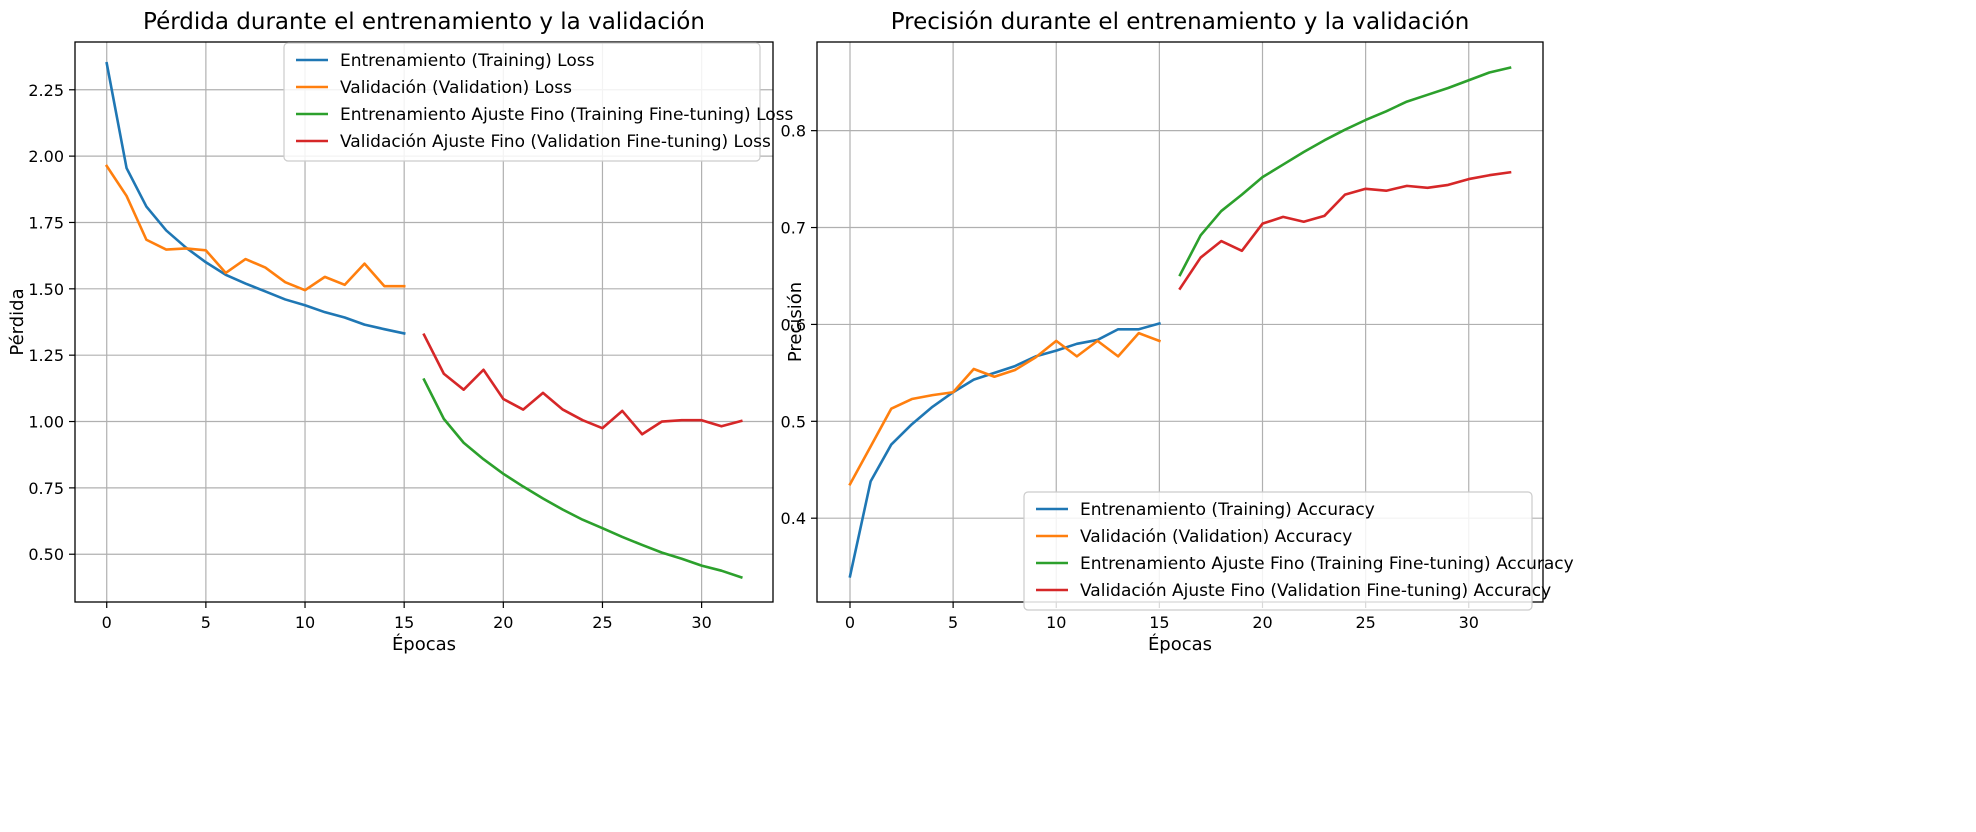  What do you see at coordinates (46, 355) in the screenshot?
I see `y-tick-label: 1.25` at bounding box center [46, 355].